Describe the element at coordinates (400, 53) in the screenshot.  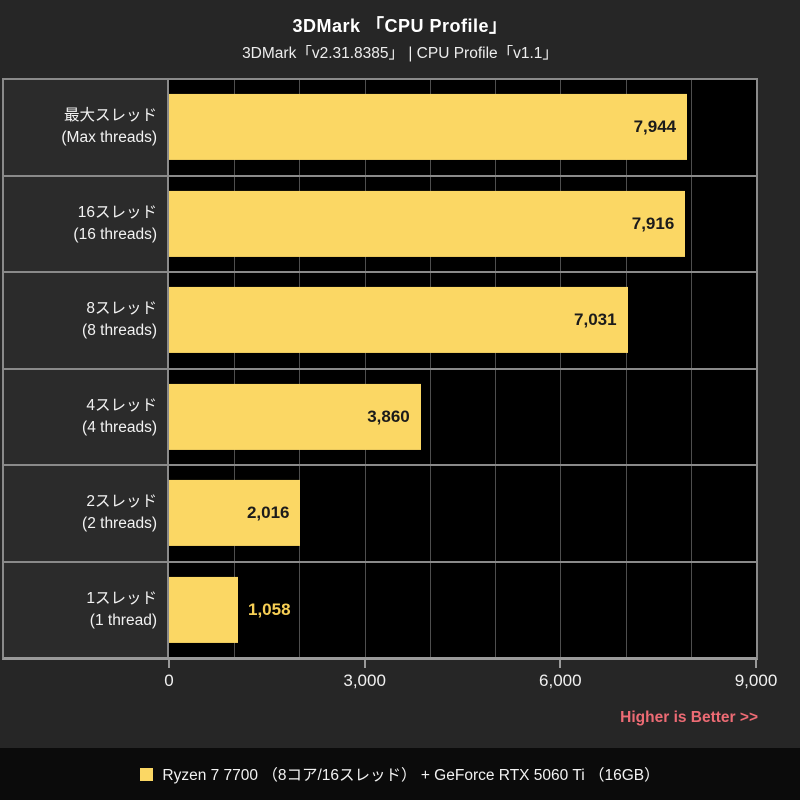
I see `chart-subtitle: 3DMark「v2.31.8385」 | CPU Profile「v1.1」` at that location.